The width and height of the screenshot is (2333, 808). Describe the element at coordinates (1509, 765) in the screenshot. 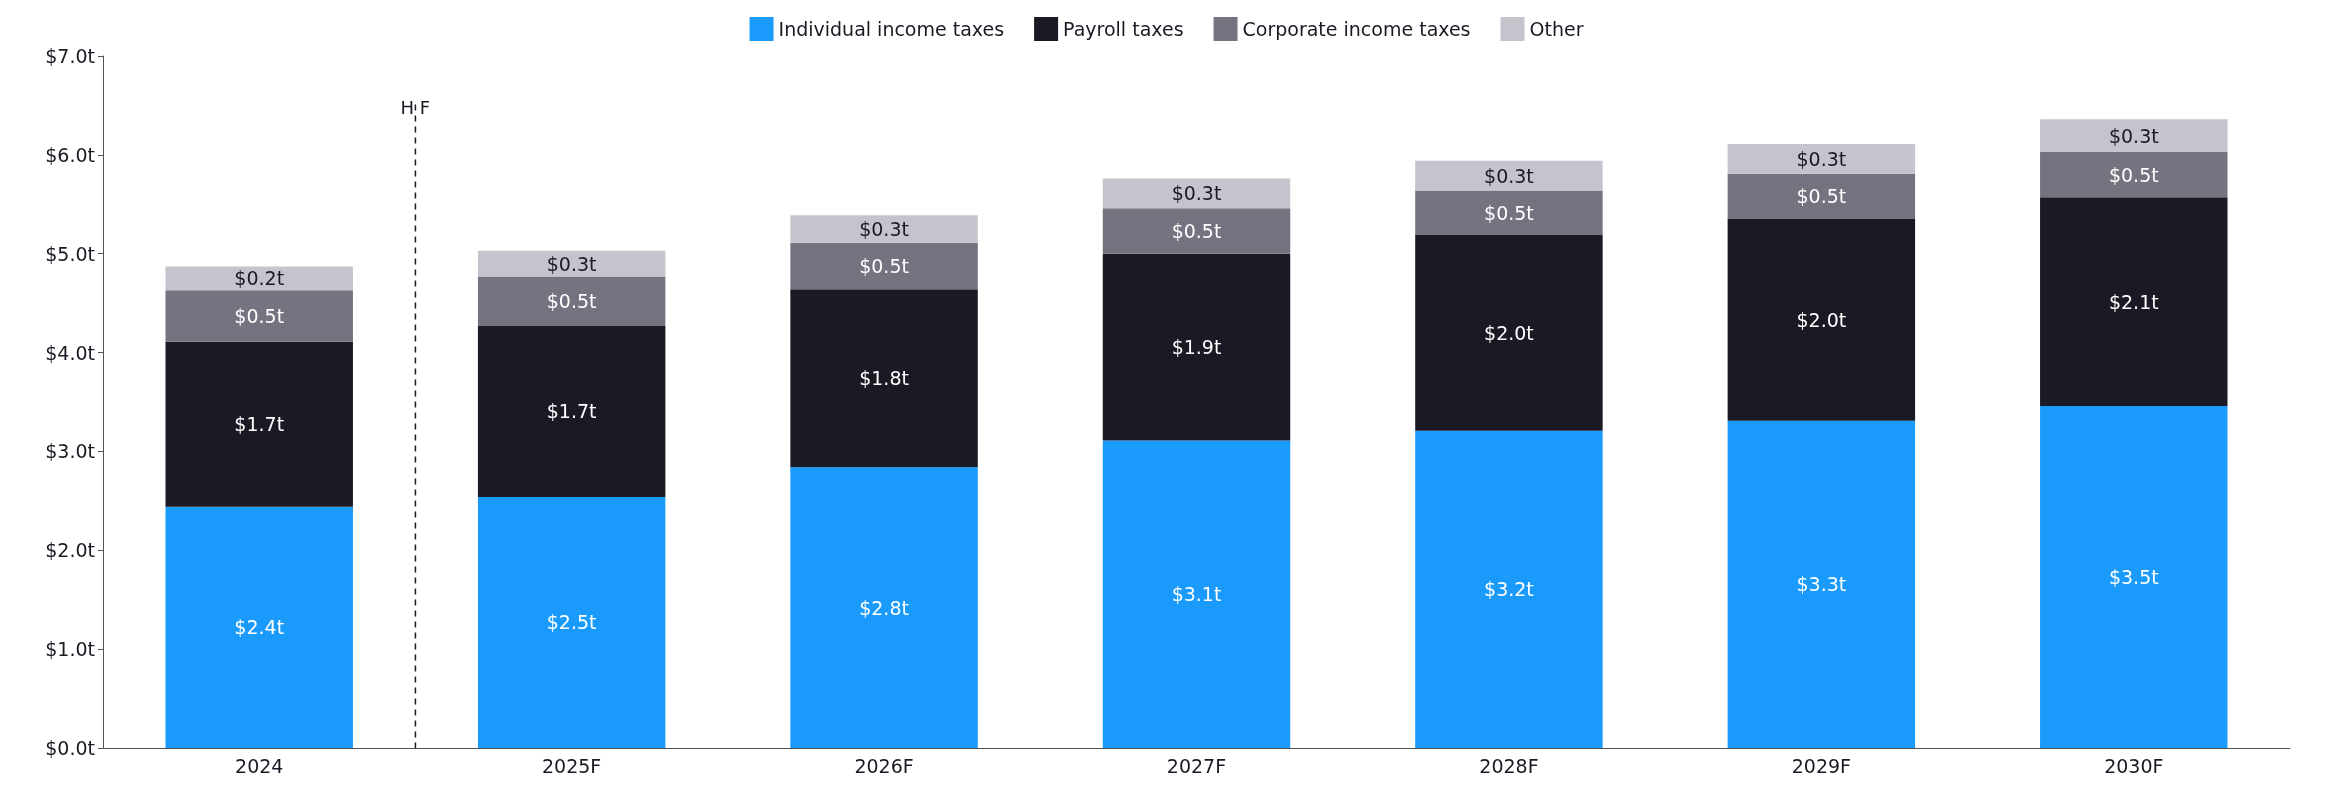

I see `x-tick-label: 2028F` at that location.